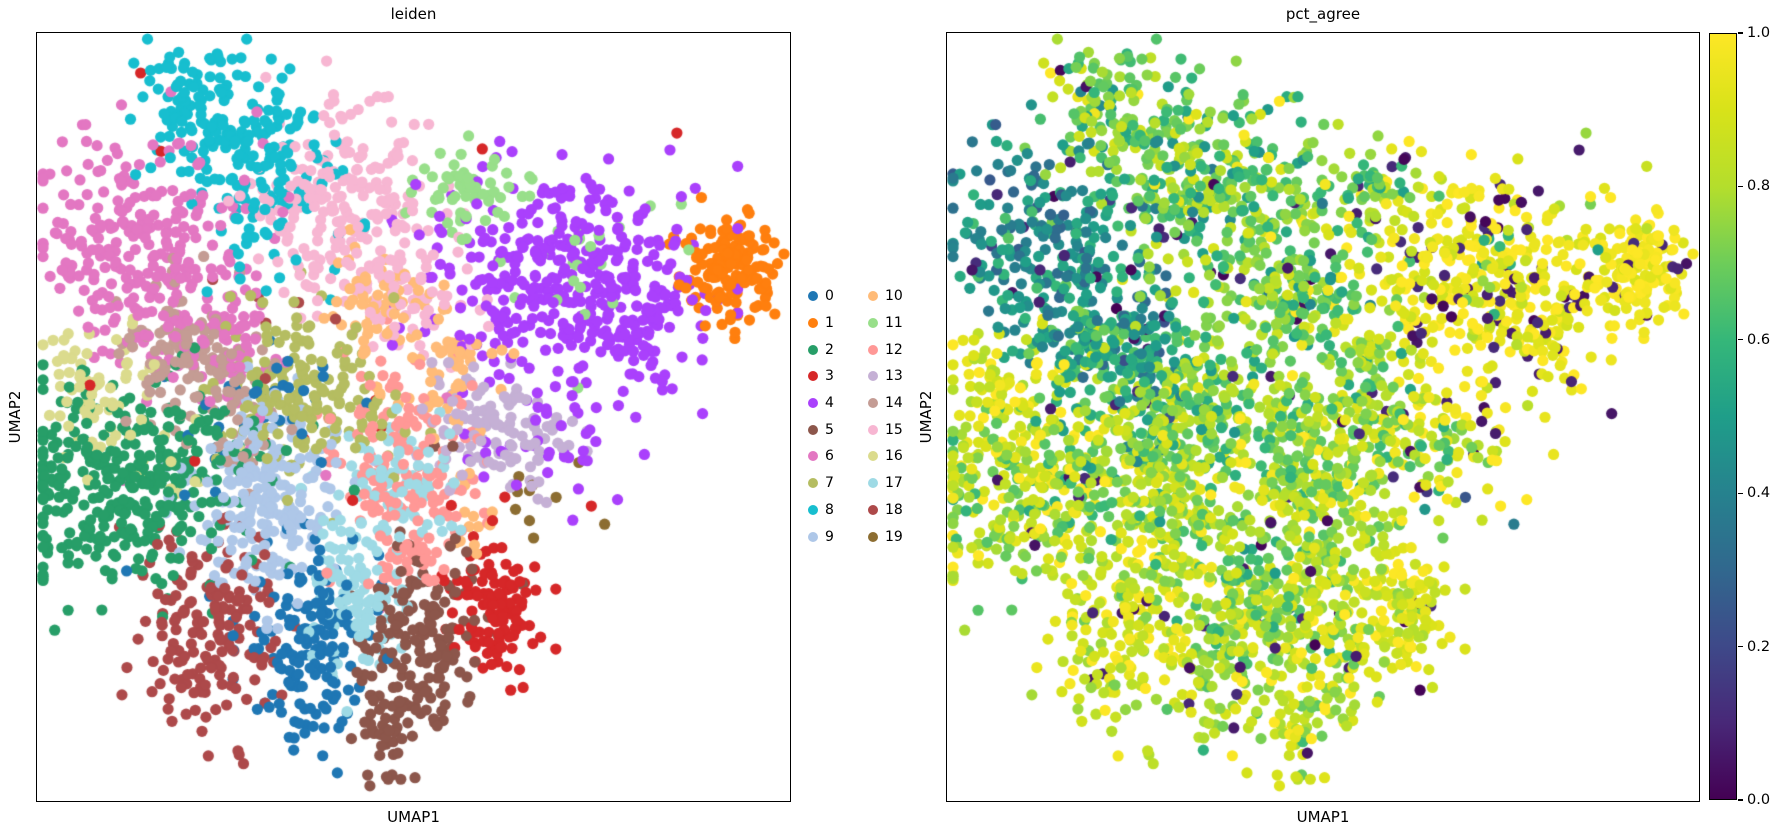 The width and height of the screenshot is (1785, 837). What do you see at coordinates (1323, 817) in the screenshot?
I see `pct-agree-xaxis-label: UMAP1` at bounding box center [1323, 817].